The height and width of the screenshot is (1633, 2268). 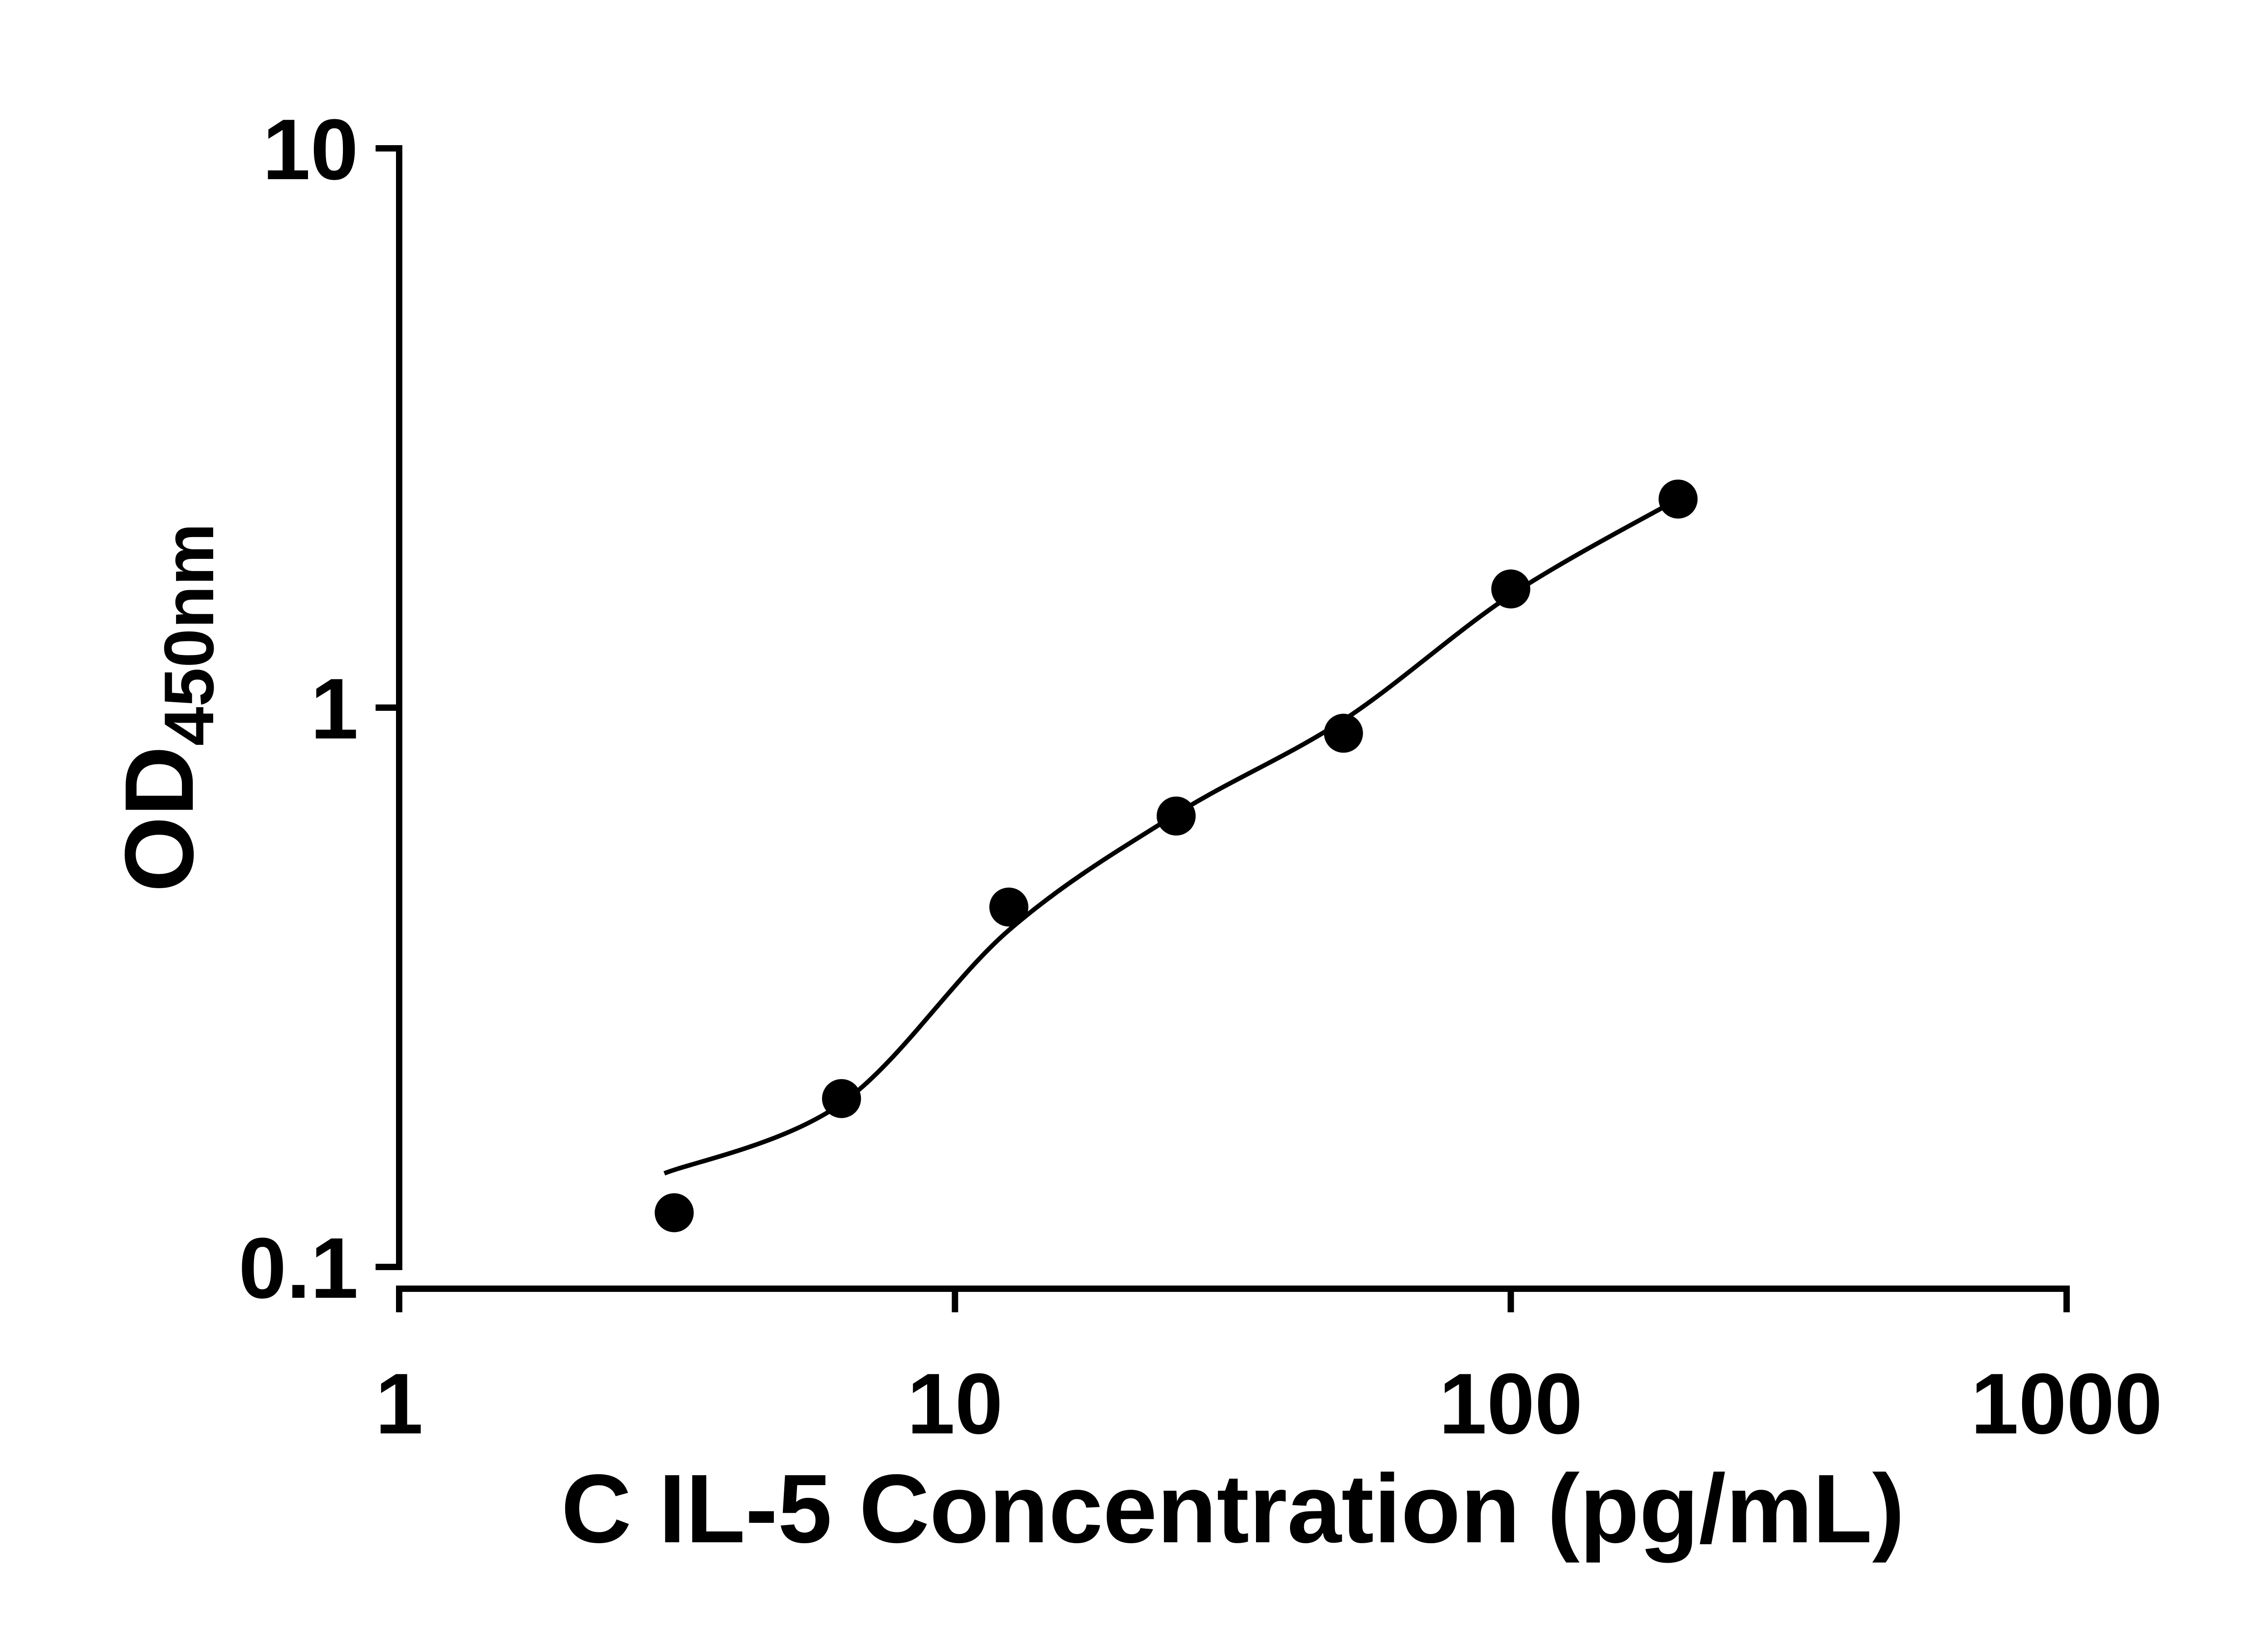 I want to click on x-tick-label: 100, so click(x=1511, y=1404).